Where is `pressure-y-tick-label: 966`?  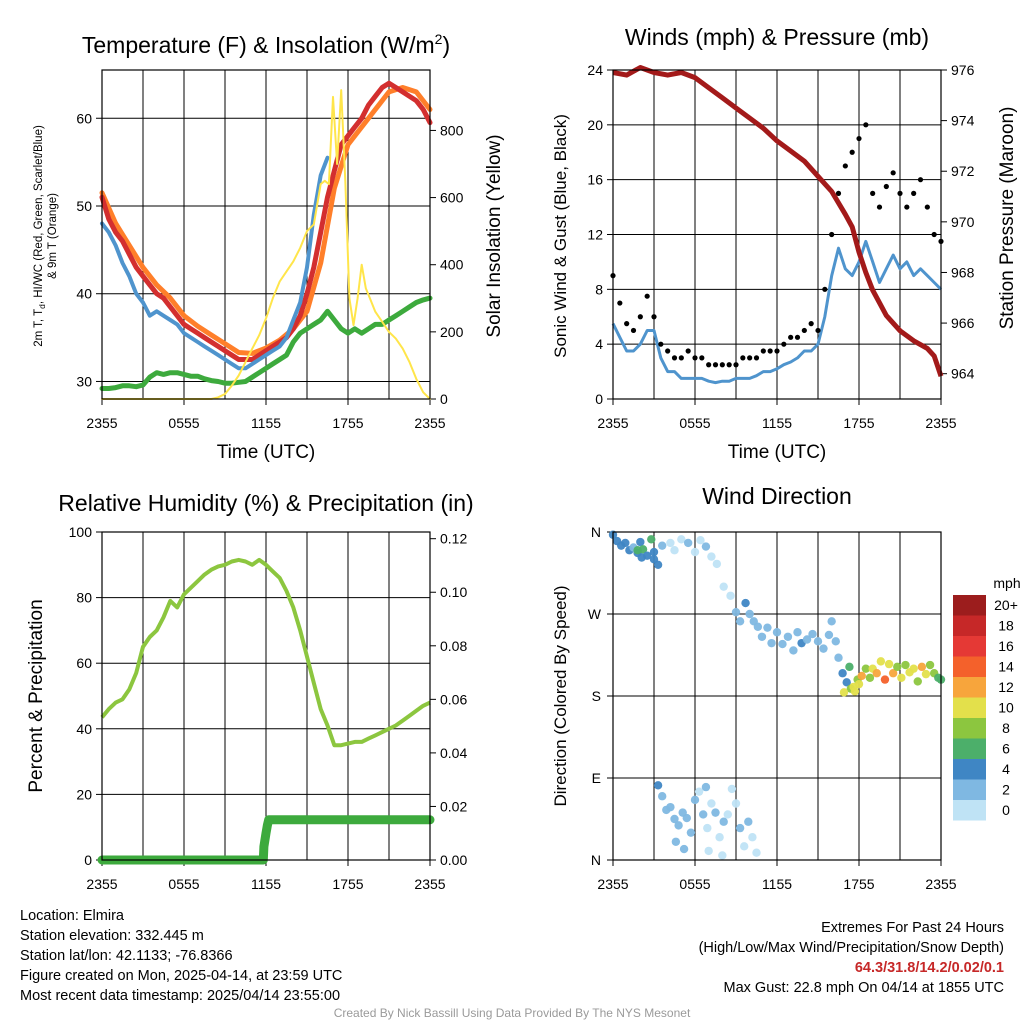 pressure-y-tick-label: 966 is located at coordinates (963, 323).